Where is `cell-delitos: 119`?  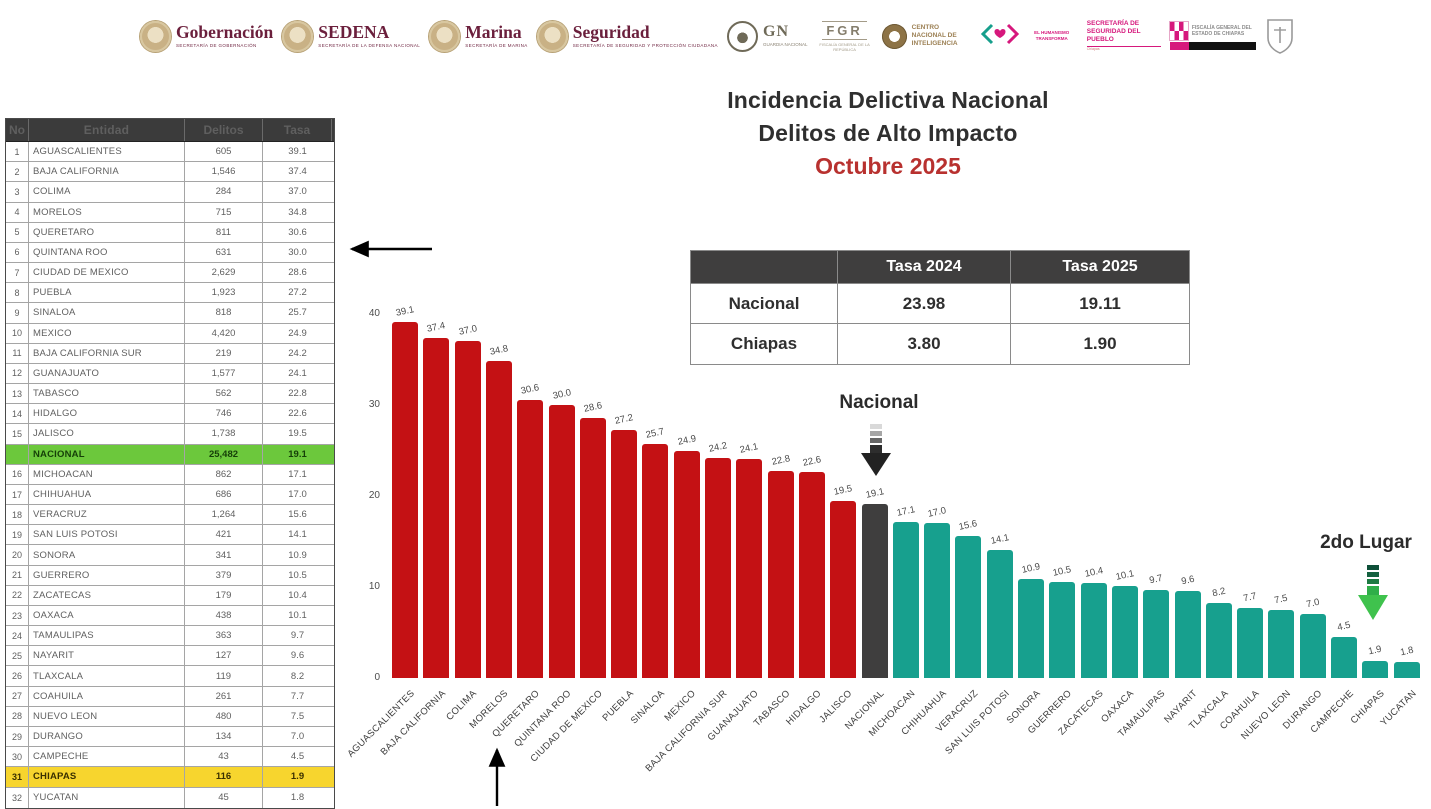
cell-delitos: 119 is located at coordinates (224, 676).